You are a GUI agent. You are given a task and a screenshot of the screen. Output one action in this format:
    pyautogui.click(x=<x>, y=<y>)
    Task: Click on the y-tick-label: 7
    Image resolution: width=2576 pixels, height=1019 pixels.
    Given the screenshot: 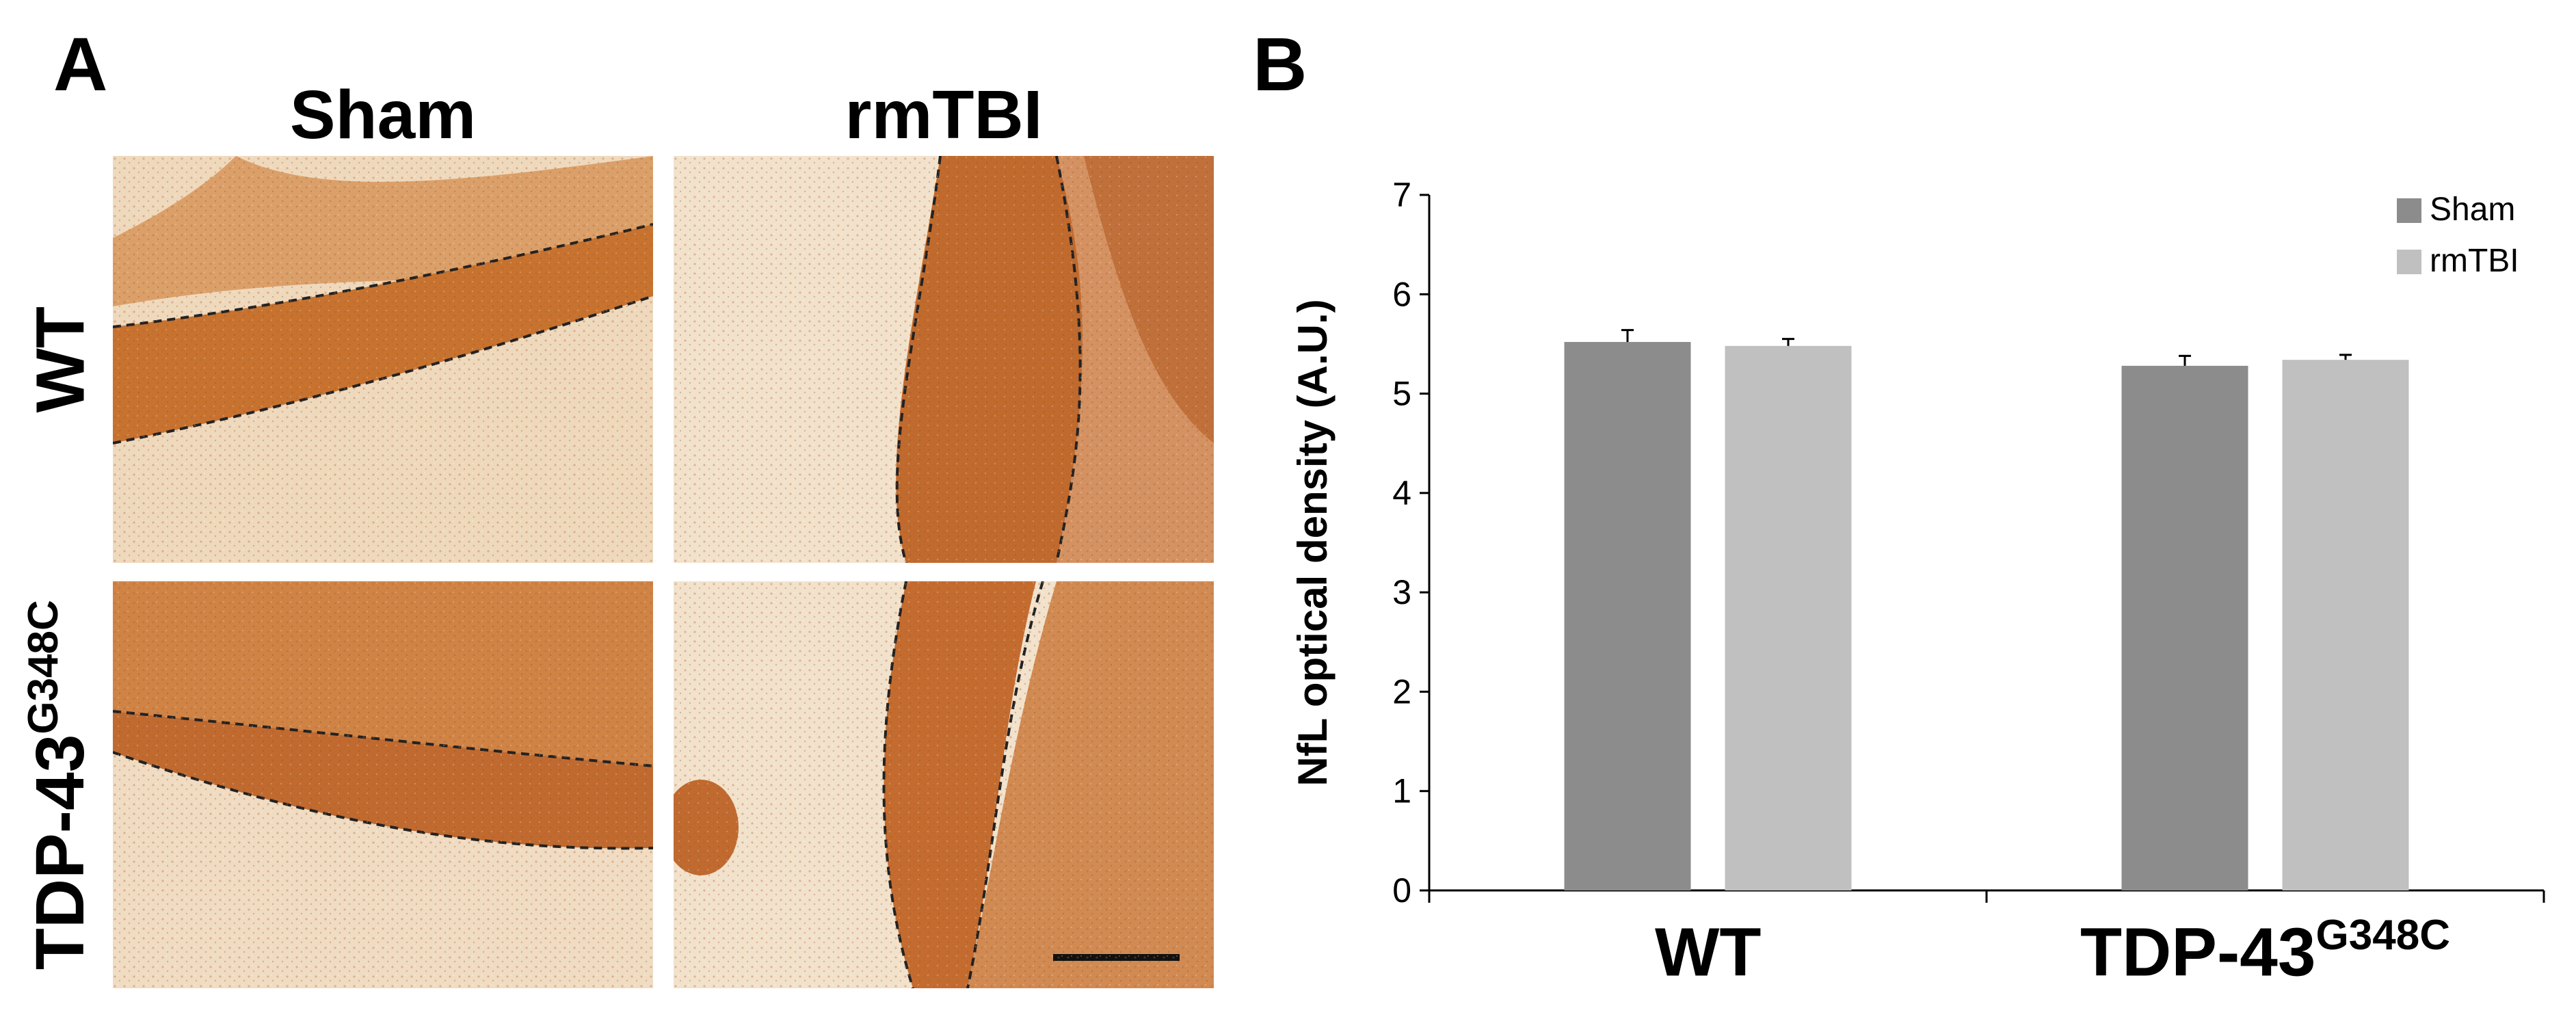 What is the action you would take?
    pyautogui.click(x=1401, y=195)
    